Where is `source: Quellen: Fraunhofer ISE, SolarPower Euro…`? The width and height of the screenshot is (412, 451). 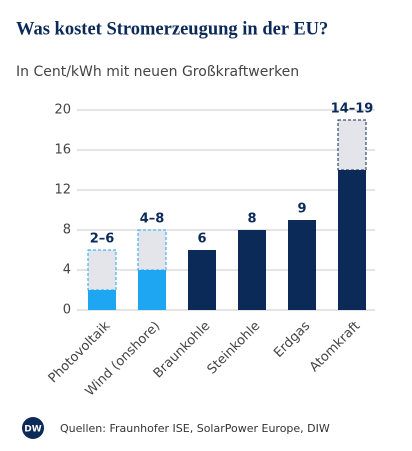 source: Quellen: Fraunhofer ISE, SolarPower Euro… is located at coordinates (195, 428).